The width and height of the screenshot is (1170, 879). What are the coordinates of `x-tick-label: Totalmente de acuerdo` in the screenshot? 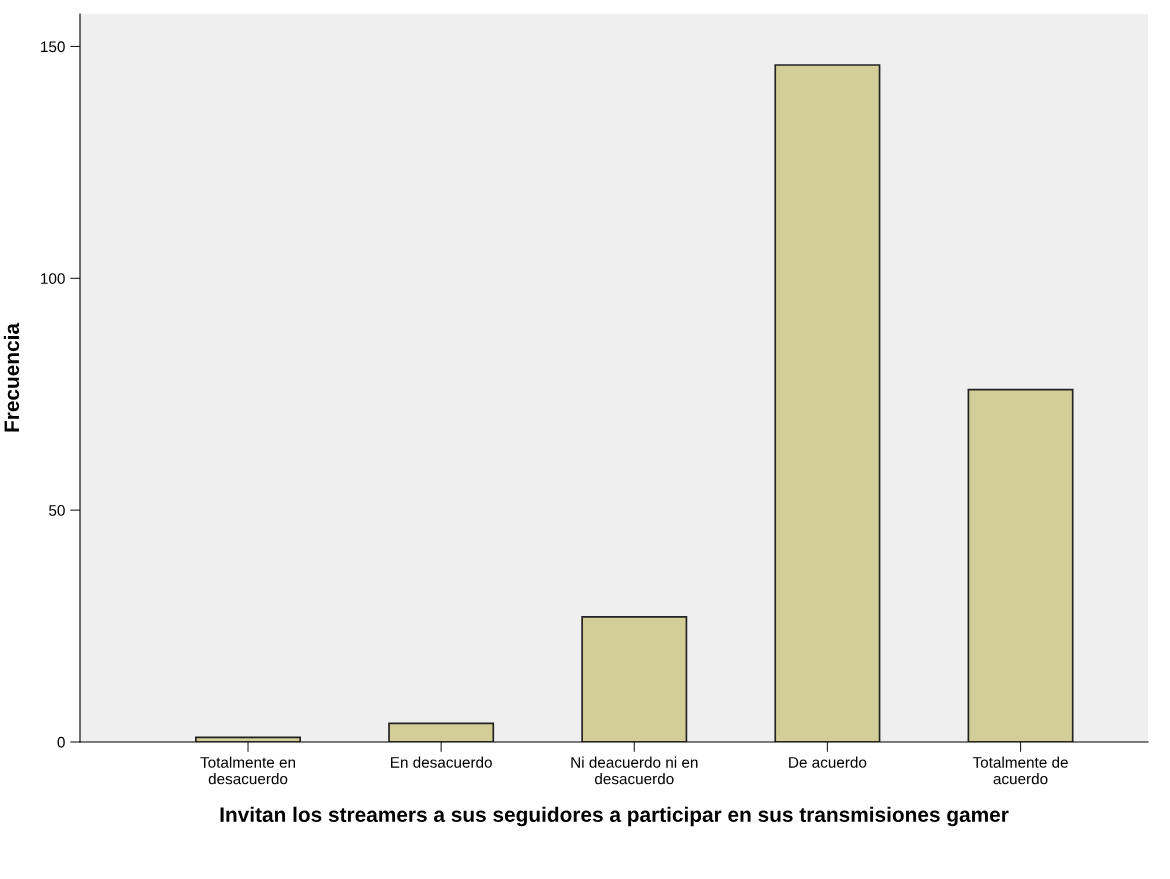 It's located at (1020, 770).